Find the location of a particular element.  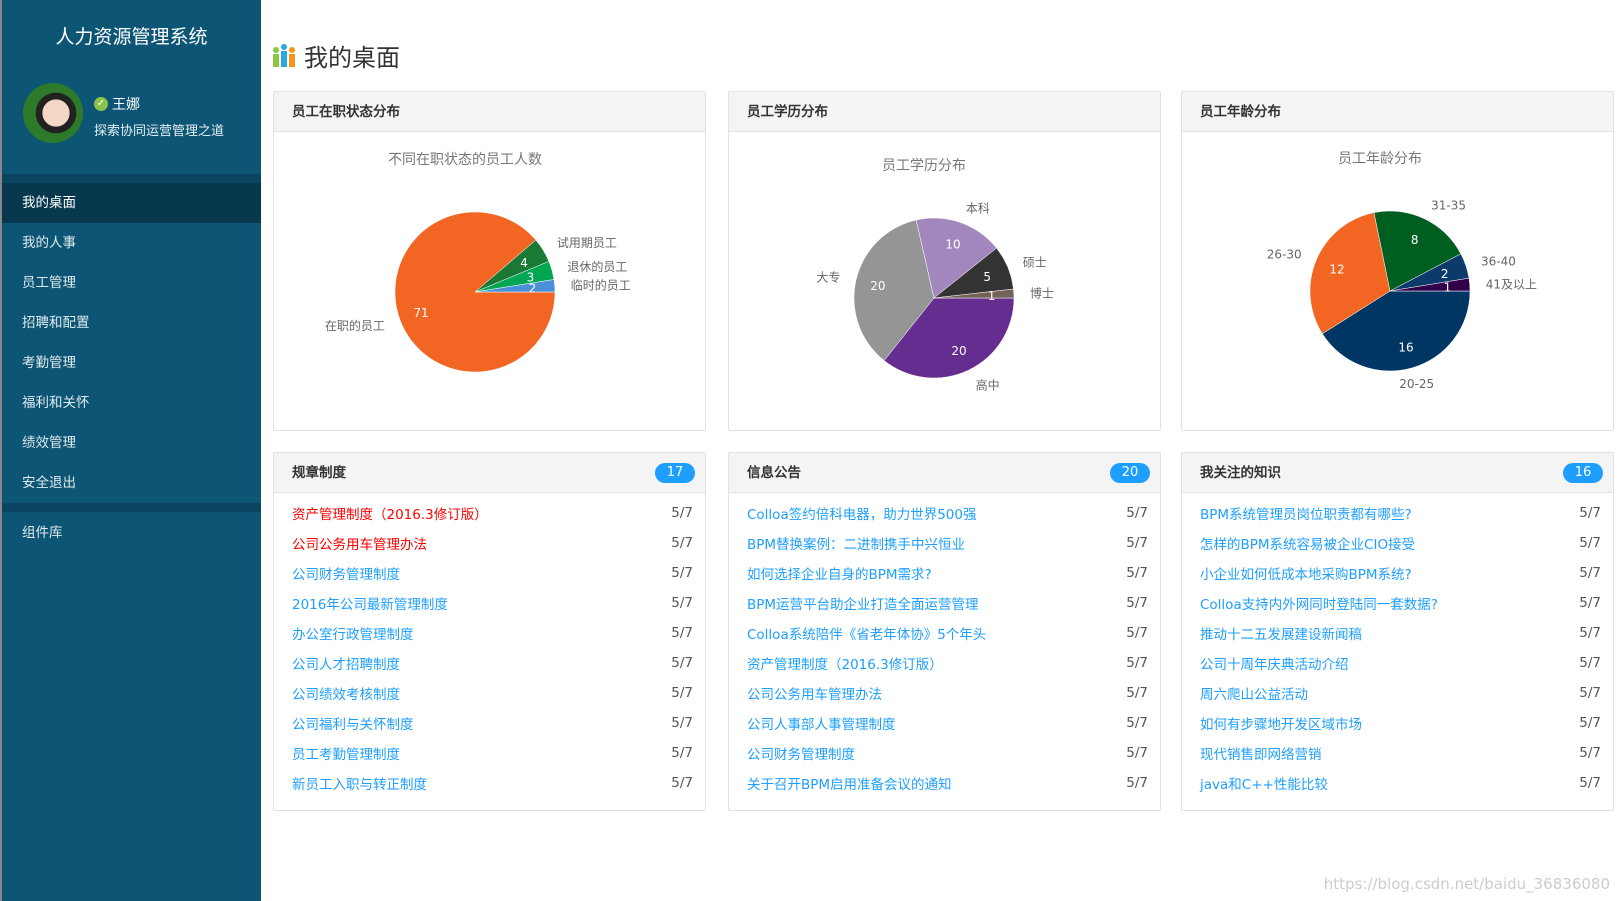

list-item-link: 现代销售即网络营销 is located at coordinates (1261, 755).